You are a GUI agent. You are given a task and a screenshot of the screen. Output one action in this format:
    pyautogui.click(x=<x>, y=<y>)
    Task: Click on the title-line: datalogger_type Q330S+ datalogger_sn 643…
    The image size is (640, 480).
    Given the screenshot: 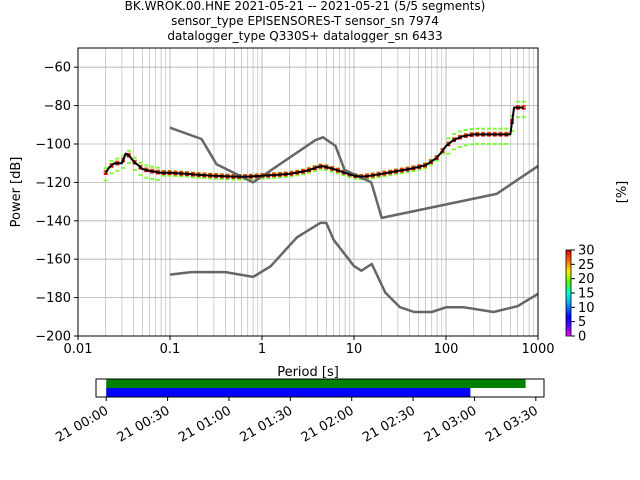 What is the action you would take?
    pyautogui.click(x=304, y=36)
    